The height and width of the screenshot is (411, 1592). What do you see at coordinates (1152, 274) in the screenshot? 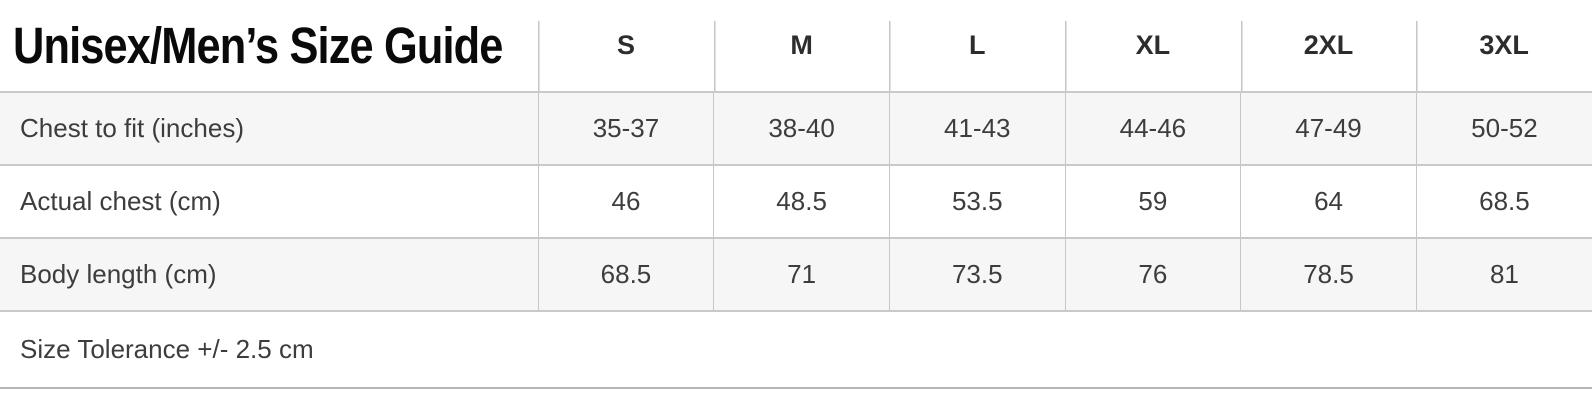
I see `size-value-cell: 76` at bounding box center [1152, 274].